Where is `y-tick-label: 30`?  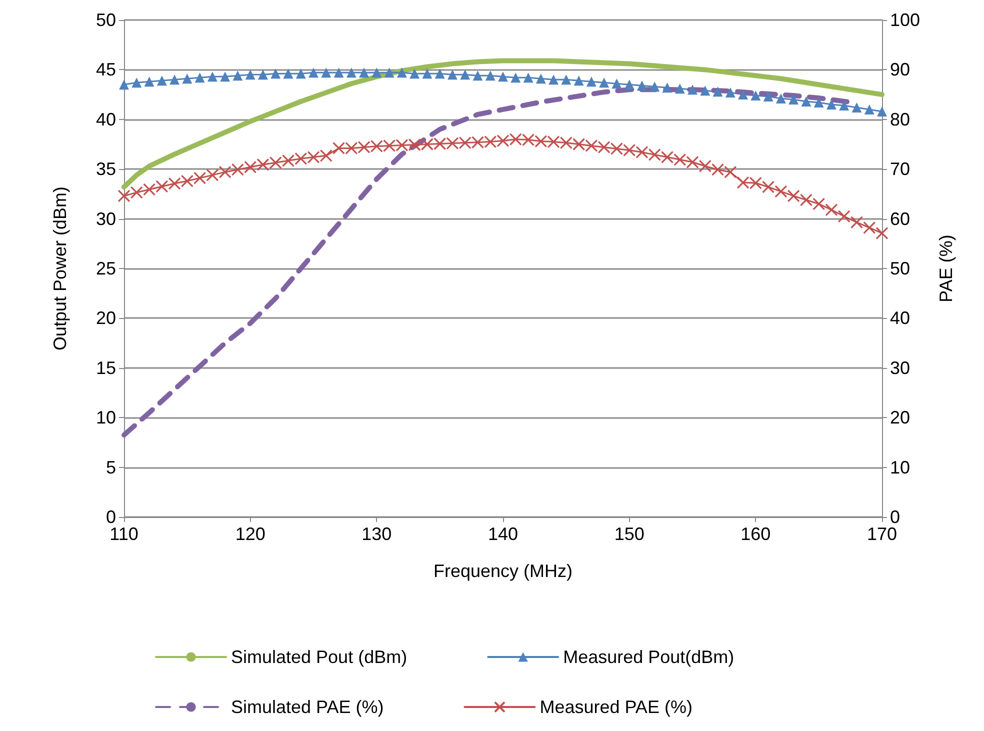
y-tick-label: 30 is located at coordinates (106, 218).